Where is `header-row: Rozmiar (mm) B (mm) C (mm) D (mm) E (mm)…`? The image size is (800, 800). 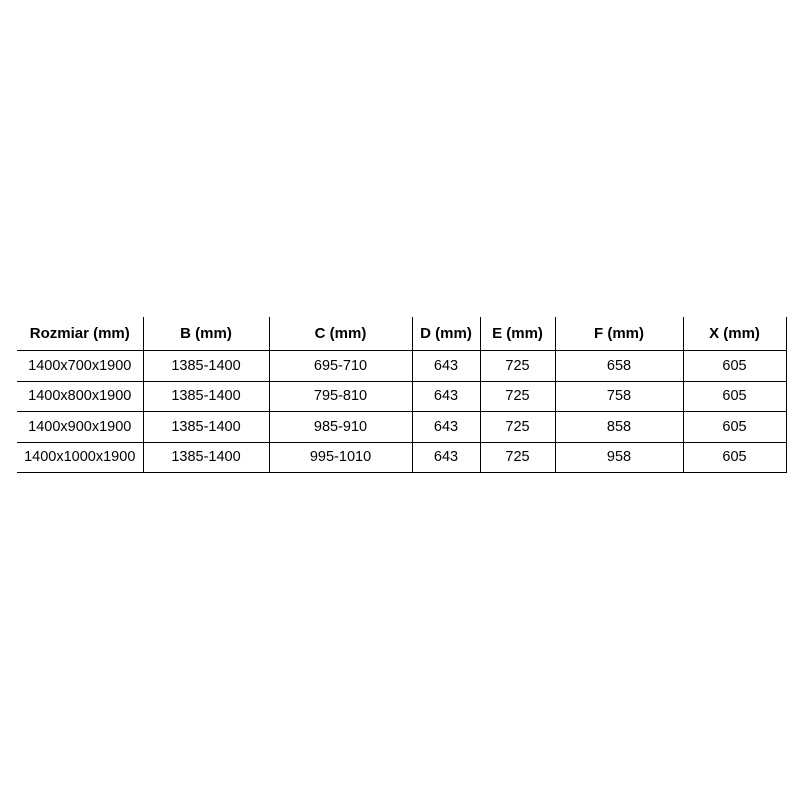 header-row: Rozmiar (mm) B (mm) C (mm) D (mm) E (mm)… is located at coordinates (402, 334).